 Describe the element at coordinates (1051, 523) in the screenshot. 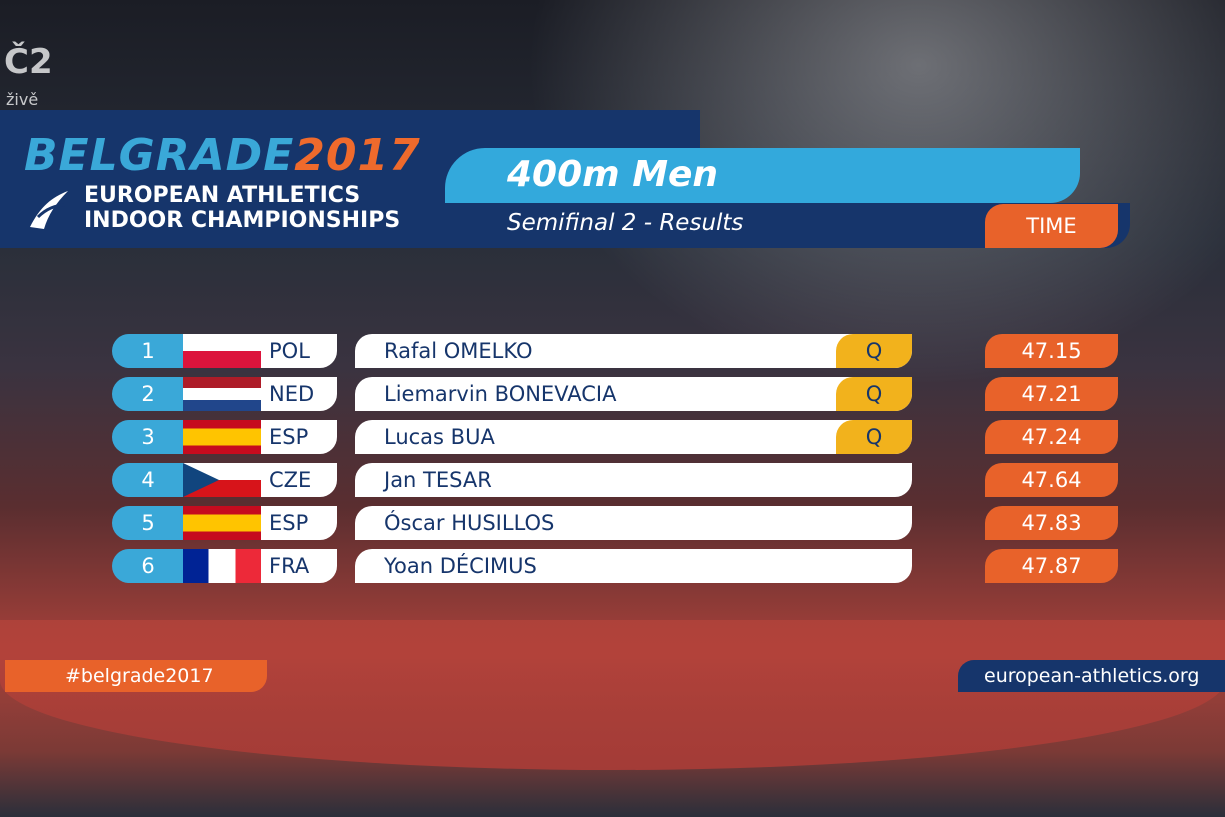

I see `time: 47.83` at that location.